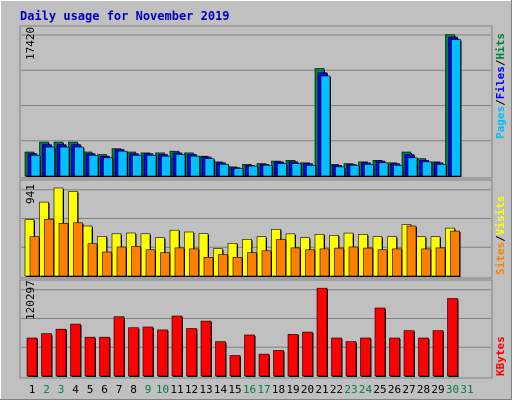 The image size is (512, 400). What do you see at coordinates (350, 389) in the screenshot?
I see `x-tick-label-23: 23` at bounding box center [350, 389].